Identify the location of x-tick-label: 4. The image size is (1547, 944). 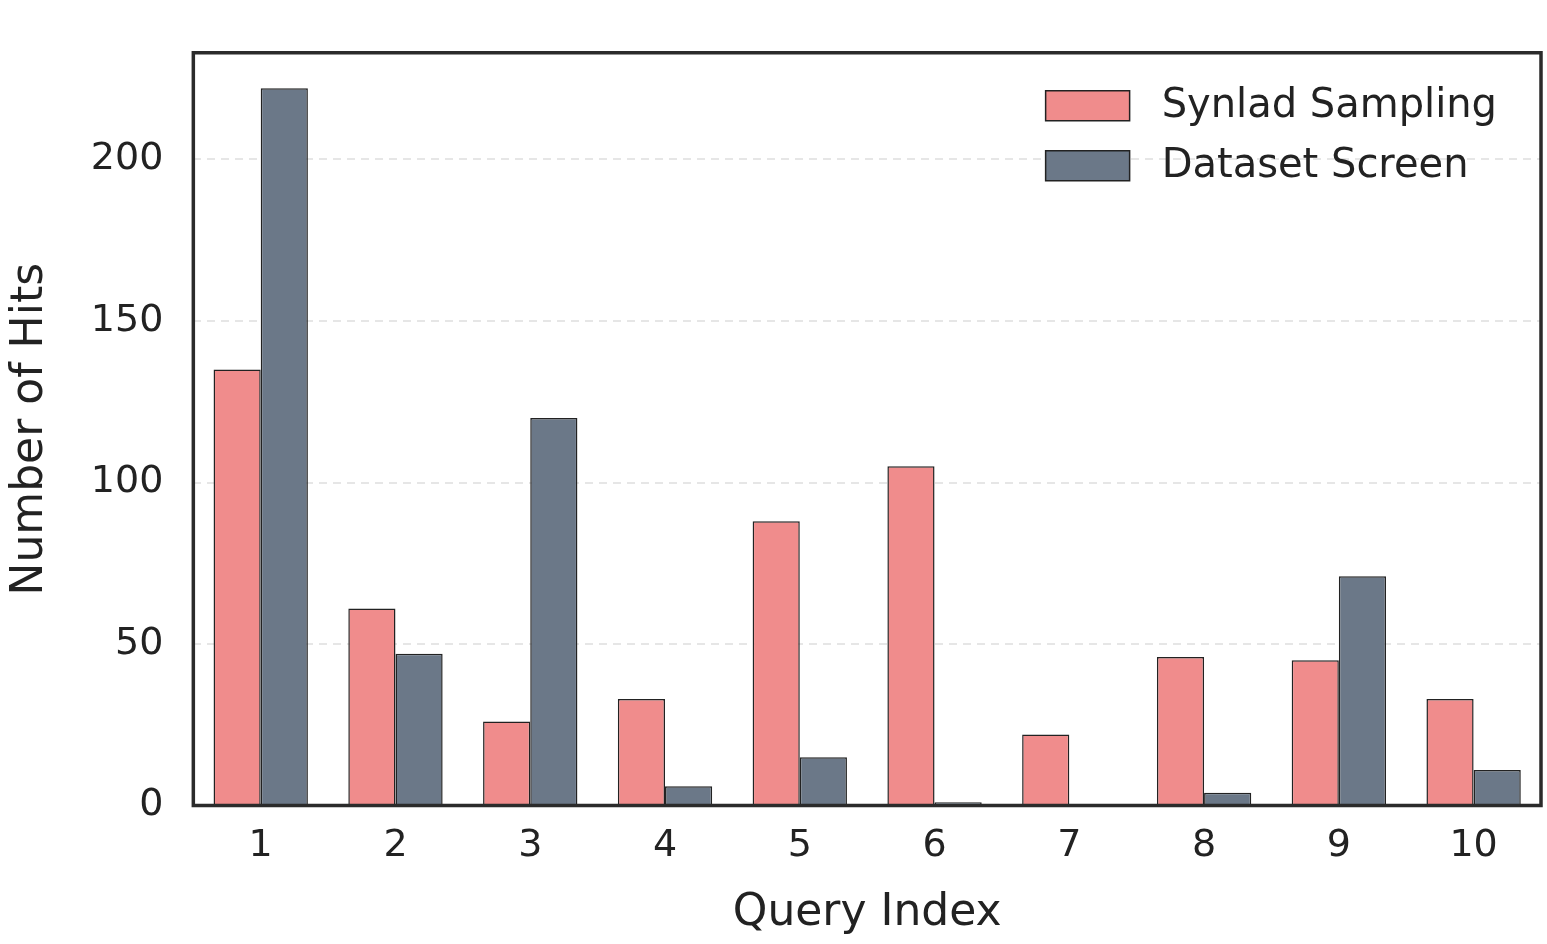
(665, 843).